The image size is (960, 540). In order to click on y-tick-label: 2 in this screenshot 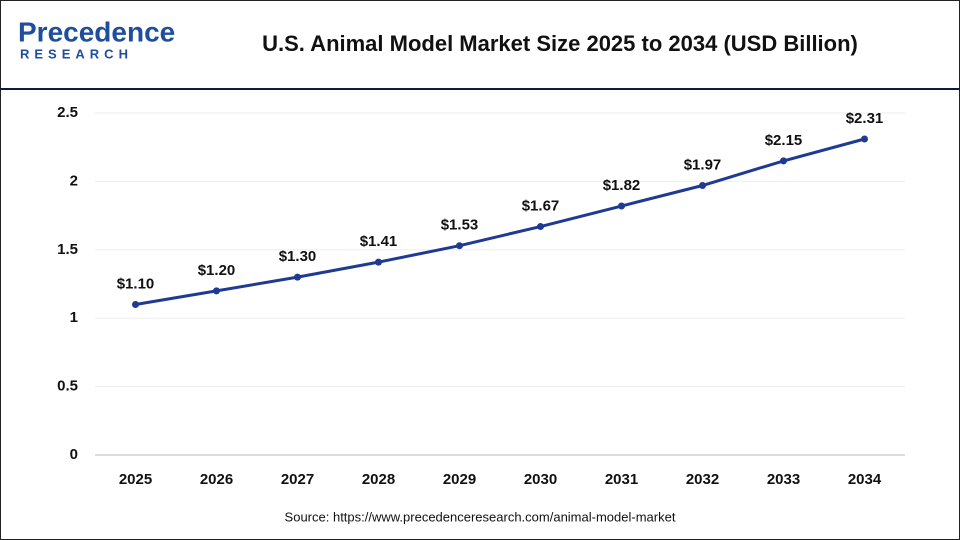, I will do `click(74, 180)`.